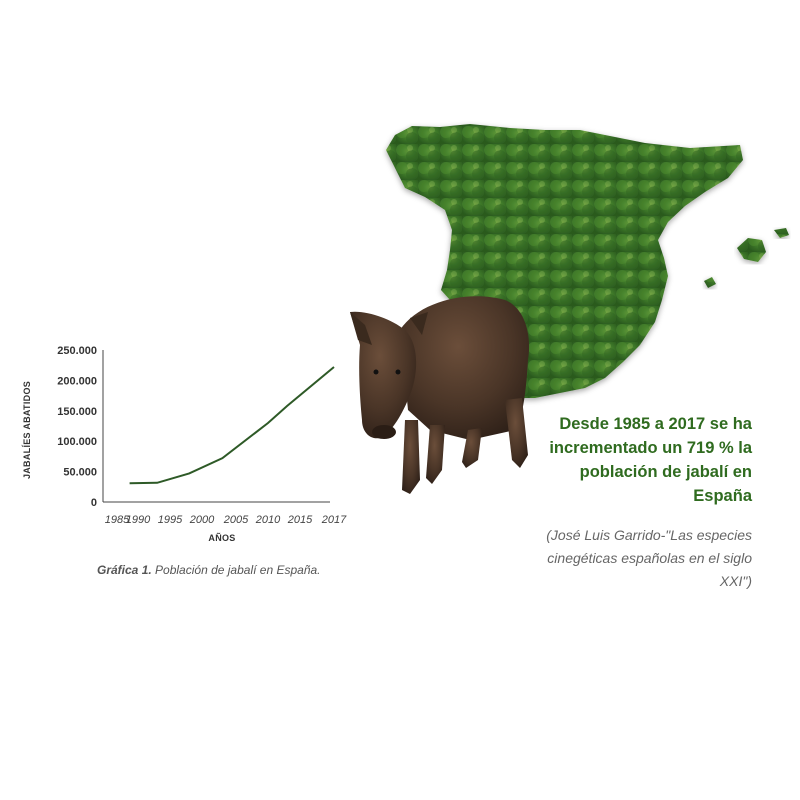  What do you see at coordinates (236, 570) in the screenshot?
I see `caption-text: Población de jabalí en España.` at bounding box center [236, 570].